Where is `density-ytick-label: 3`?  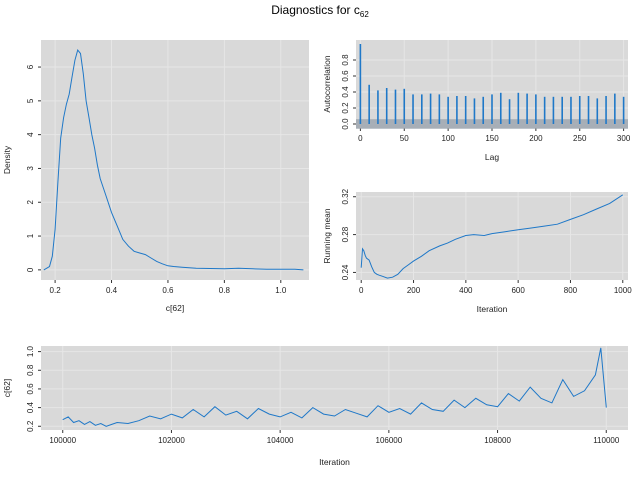 density-ytick-label: 3 is located at coordinates (30, 168).